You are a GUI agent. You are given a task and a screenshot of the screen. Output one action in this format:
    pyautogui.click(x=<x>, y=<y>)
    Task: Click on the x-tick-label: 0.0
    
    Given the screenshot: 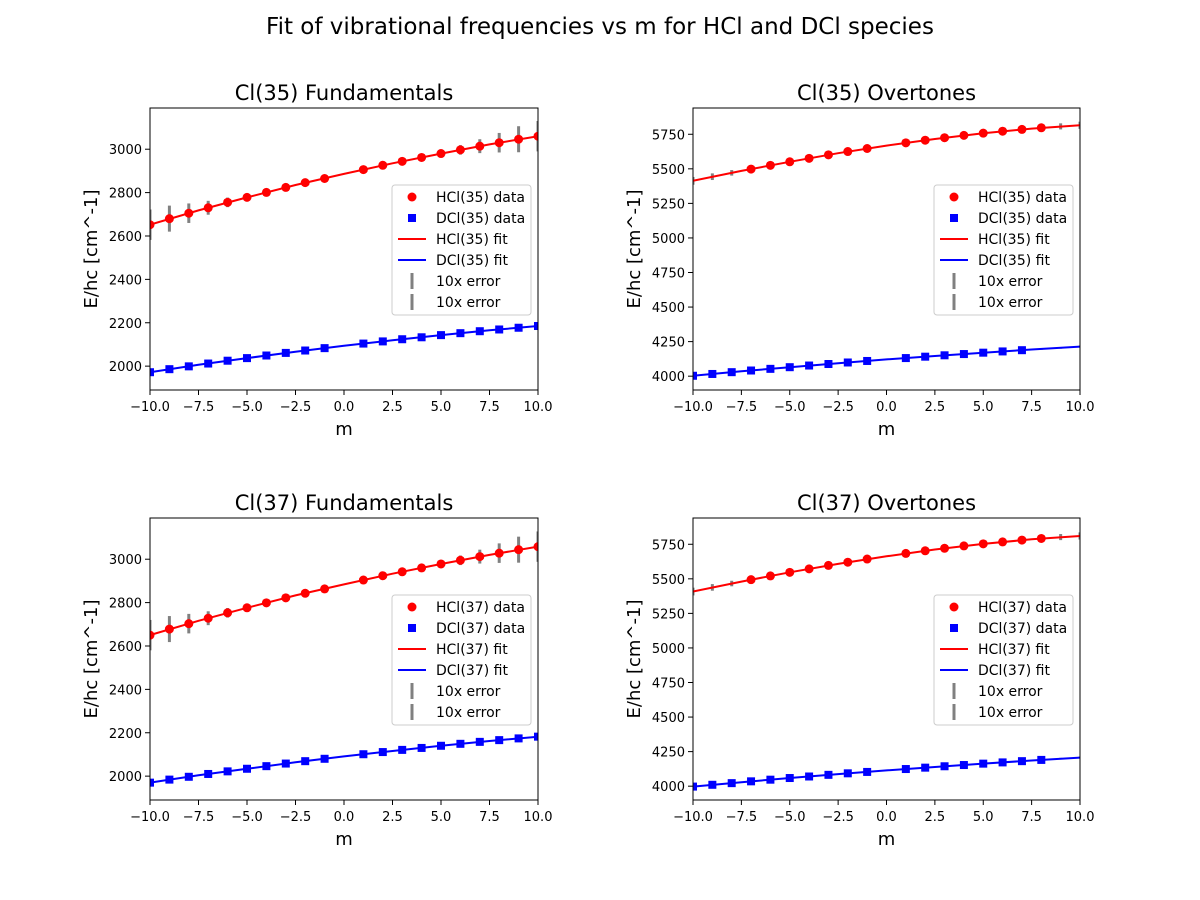 What is the action you would take?
    pyautogui.click(x=344, y=817)
    